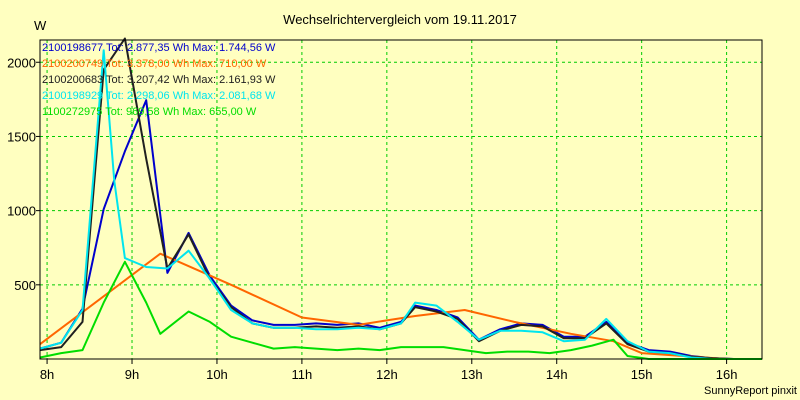 The height and width of the screenshot is (400, 800). I want to click on footer-credit: SunnyReport pinxit, so click(750, 391).